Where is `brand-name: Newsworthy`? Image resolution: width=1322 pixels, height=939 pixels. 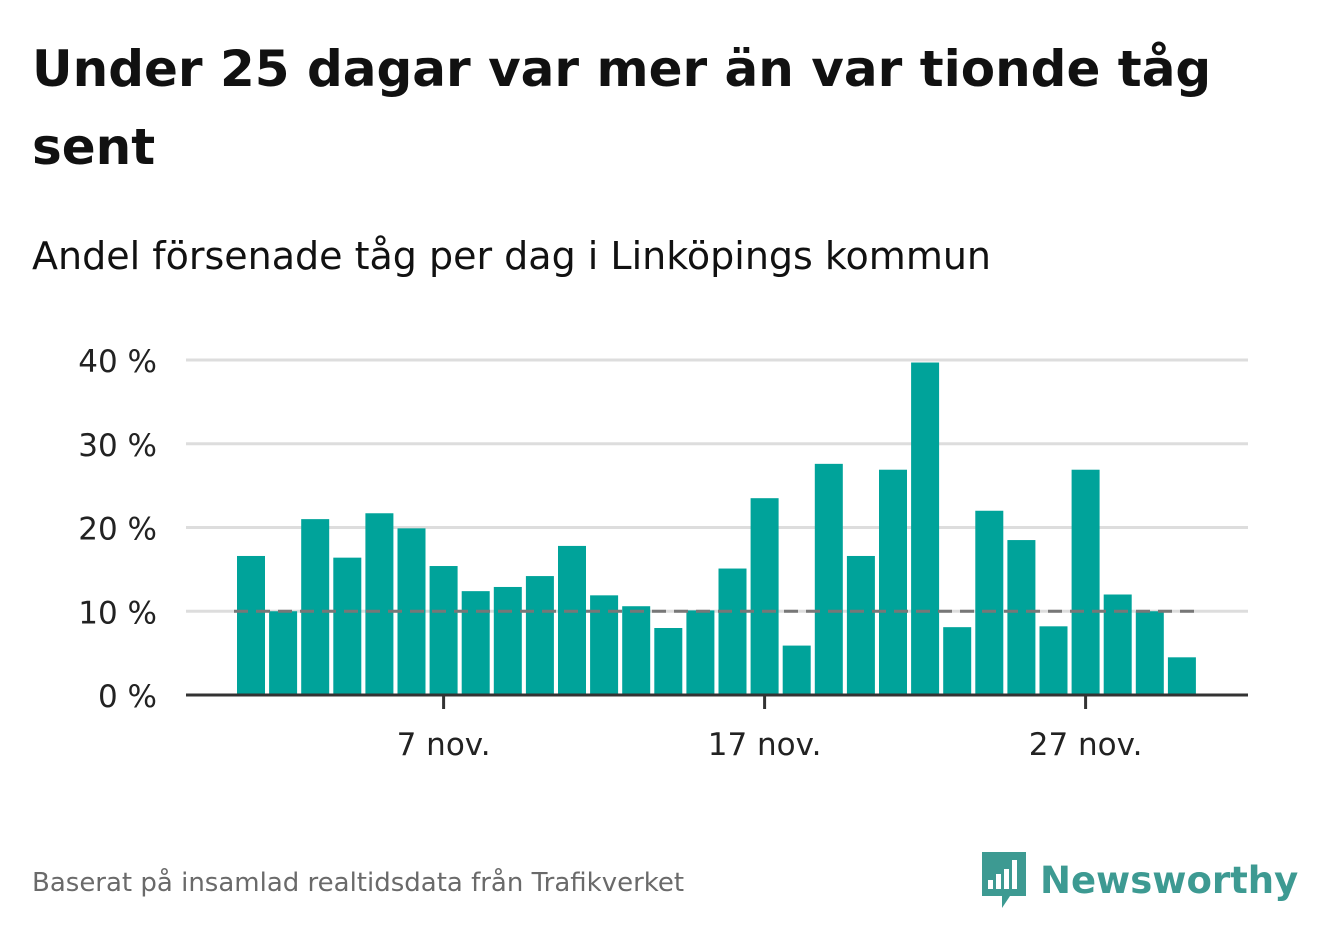 brand-name: Newsworthy is located at coordinates (1169, 880).